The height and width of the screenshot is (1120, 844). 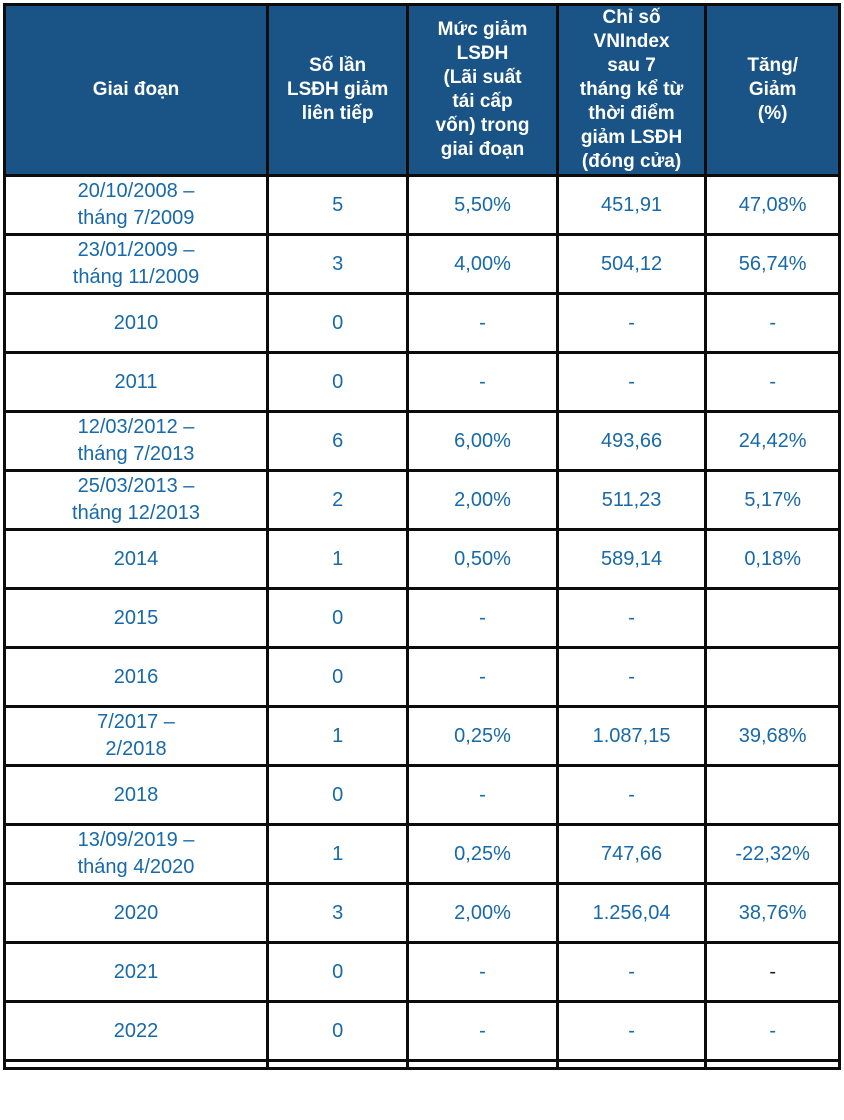 What do you see at coordinates (136, 677) in the screenshot?
I see `period-cell: 2016` at bounding box center [136, 677].